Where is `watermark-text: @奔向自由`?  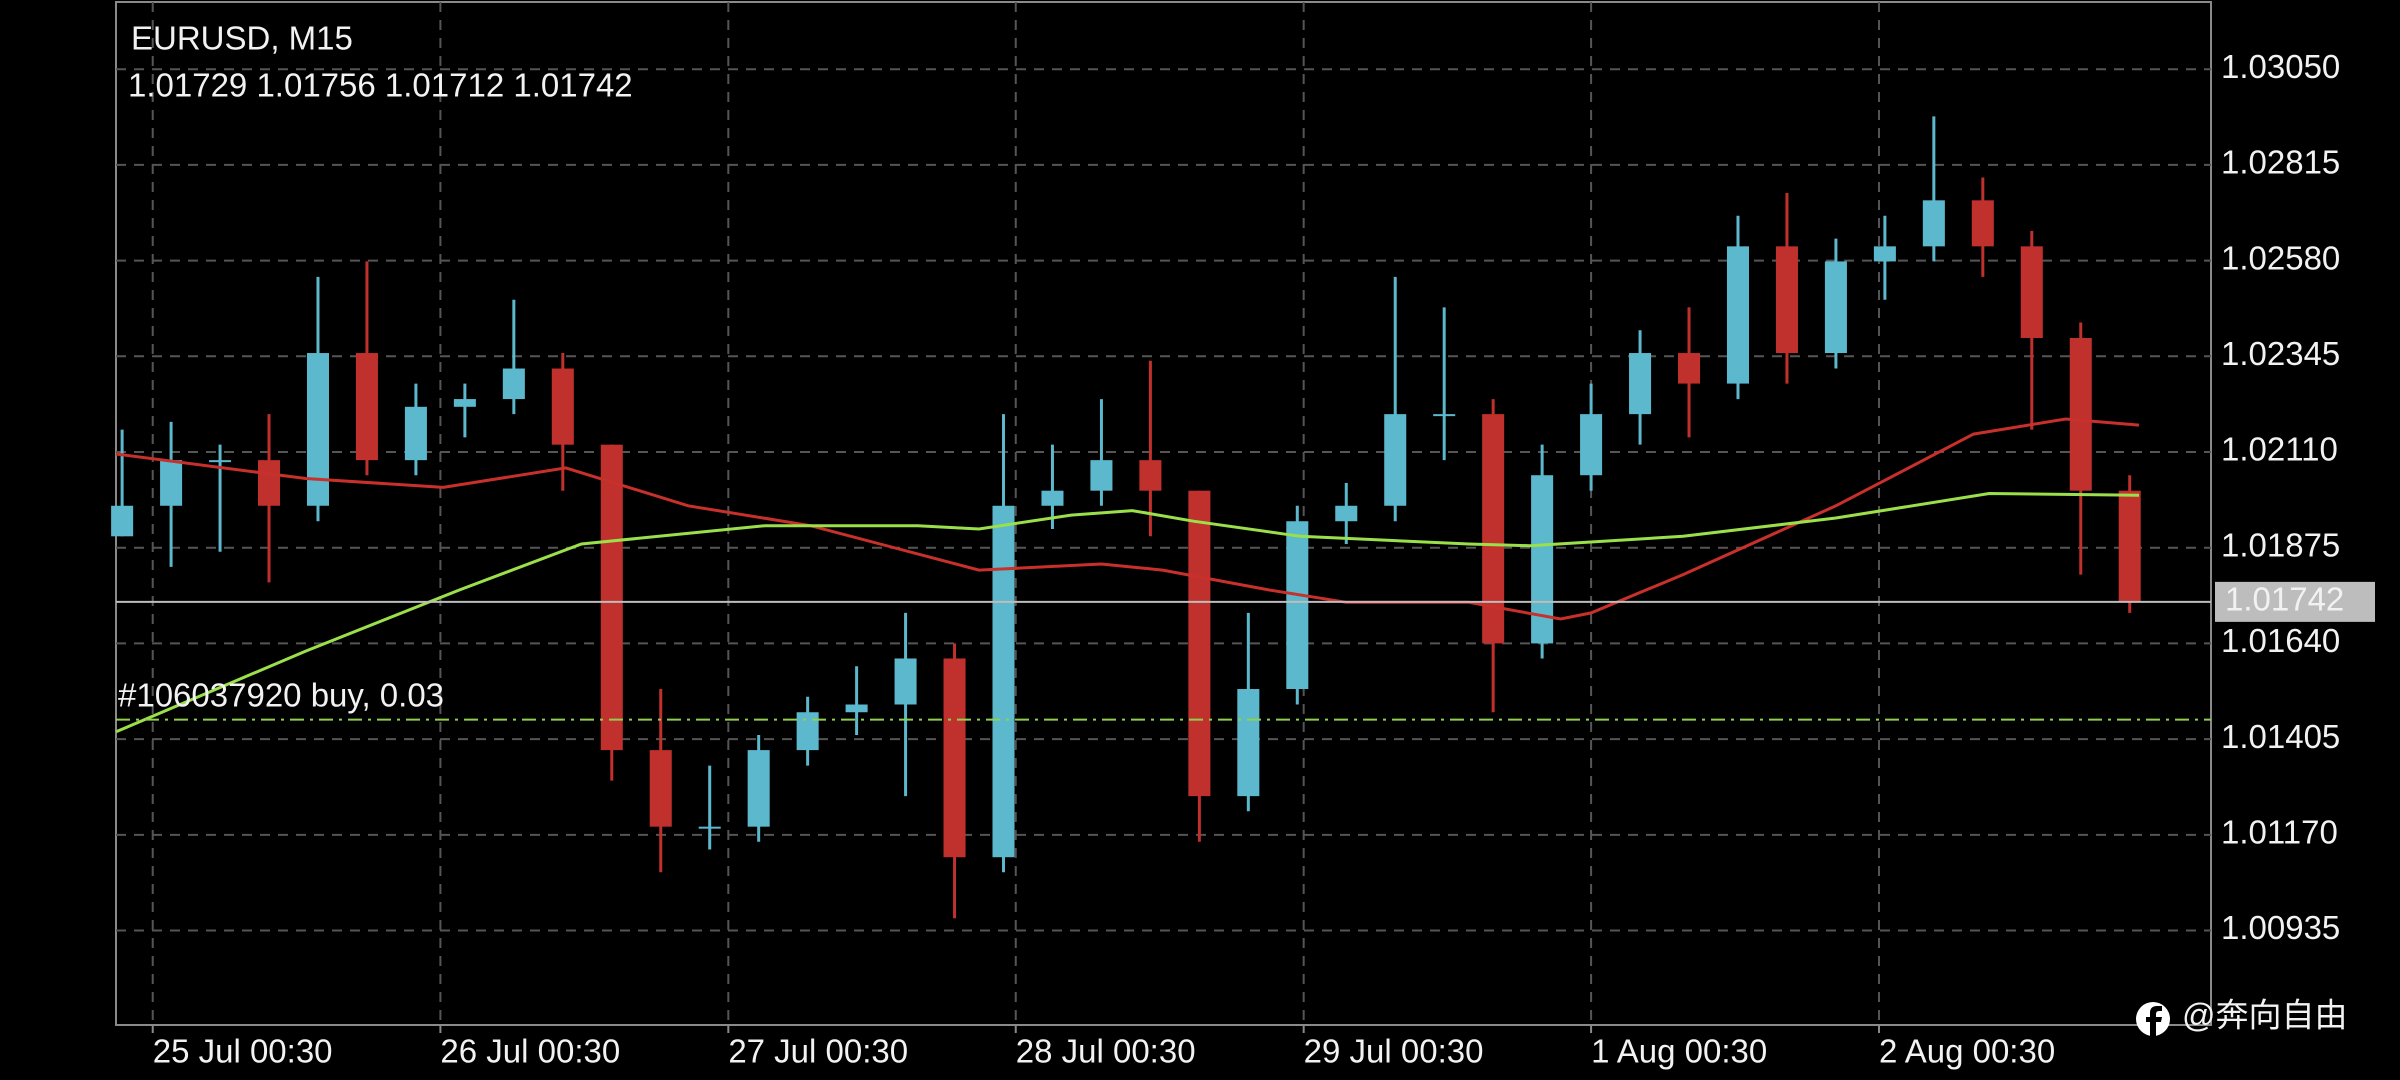 watermark-text: @奔向自由 is located at coordinates (2265, 1015).